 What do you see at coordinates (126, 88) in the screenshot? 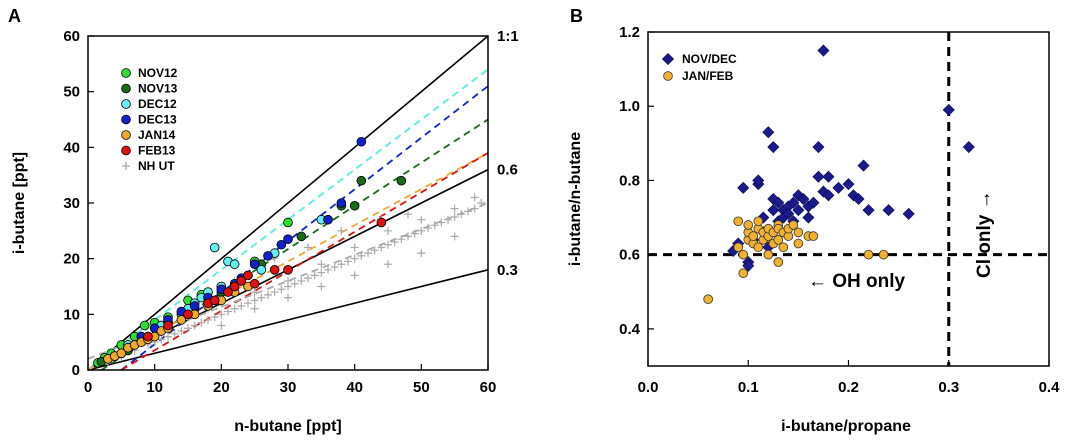
I see `legend-marker-nov13` at bounding box center [126, 88].